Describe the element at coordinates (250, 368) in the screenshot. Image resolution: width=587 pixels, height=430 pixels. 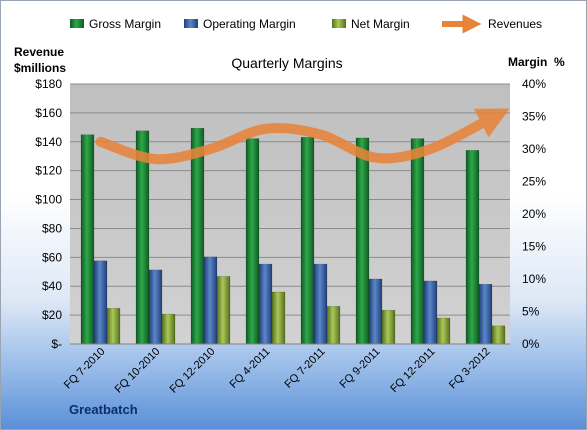
I see `category-label: FQ 4-2011` at that location.